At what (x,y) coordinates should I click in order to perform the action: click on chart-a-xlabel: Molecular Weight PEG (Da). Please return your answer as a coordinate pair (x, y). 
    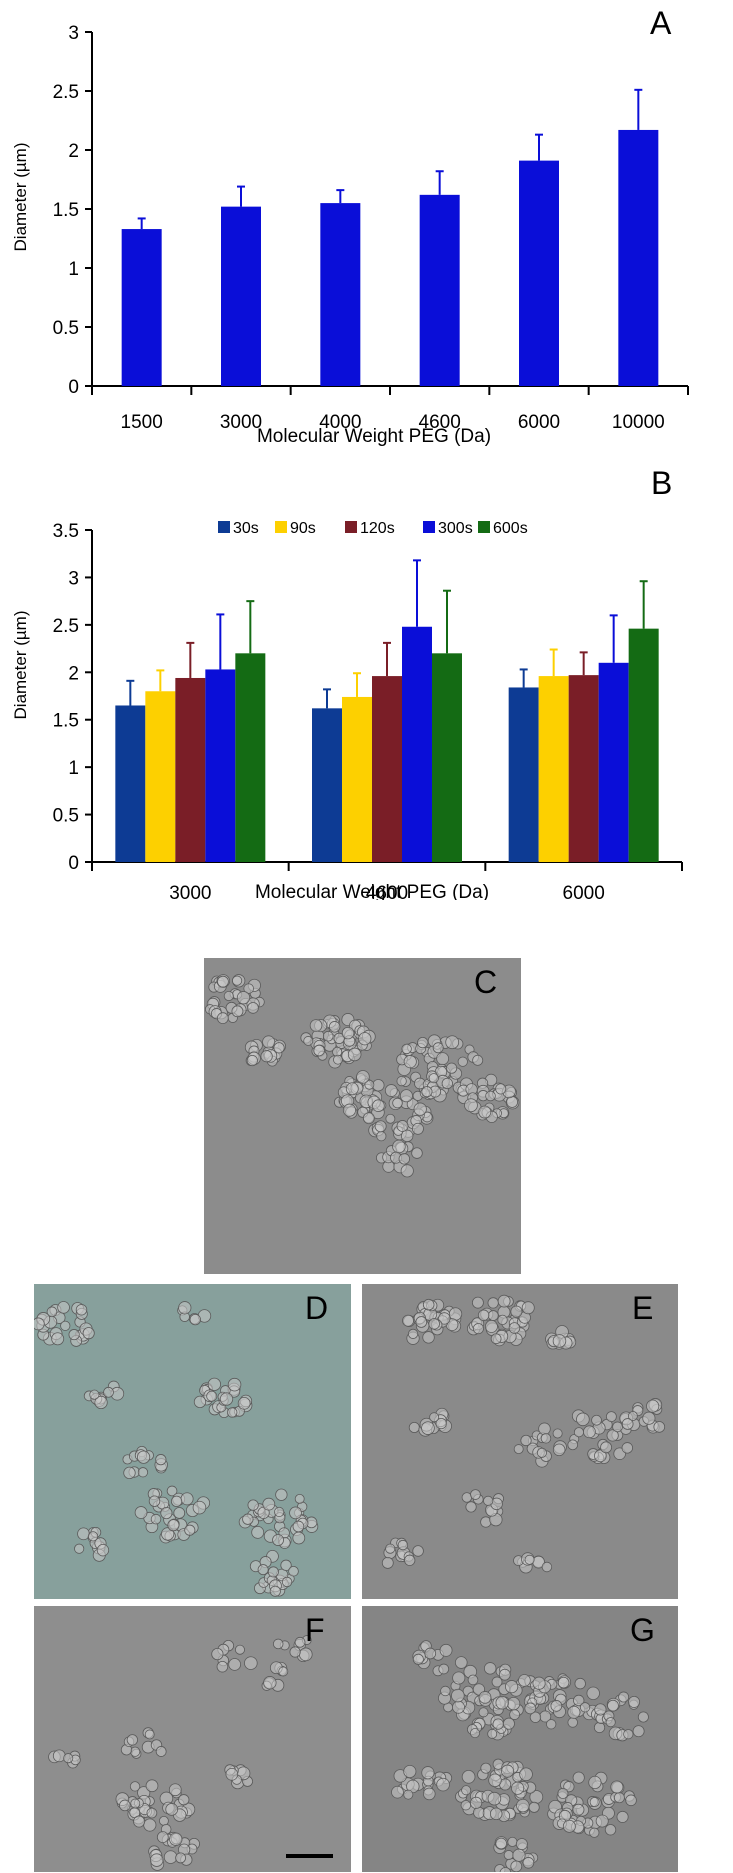
    Looking at the image, I should click on (374, 436).